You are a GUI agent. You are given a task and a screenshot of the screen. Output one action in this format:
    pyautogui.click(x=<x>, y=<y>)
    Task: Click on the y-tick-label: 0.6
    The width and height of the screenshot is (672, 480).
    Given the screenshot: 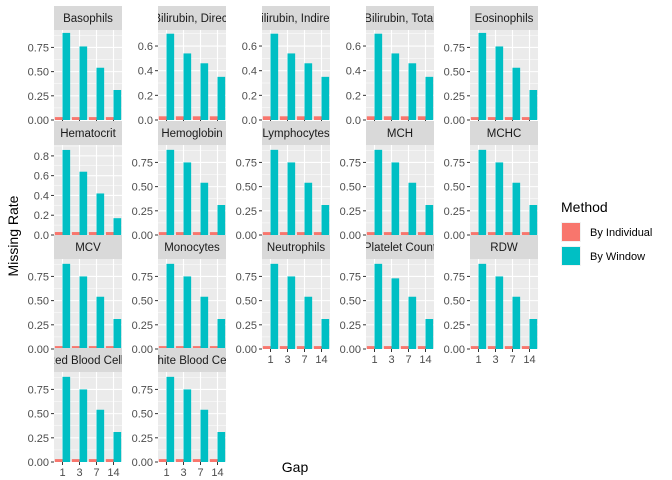 What is the action you would take?
    pyautogui.click(x=145, y=47)
    